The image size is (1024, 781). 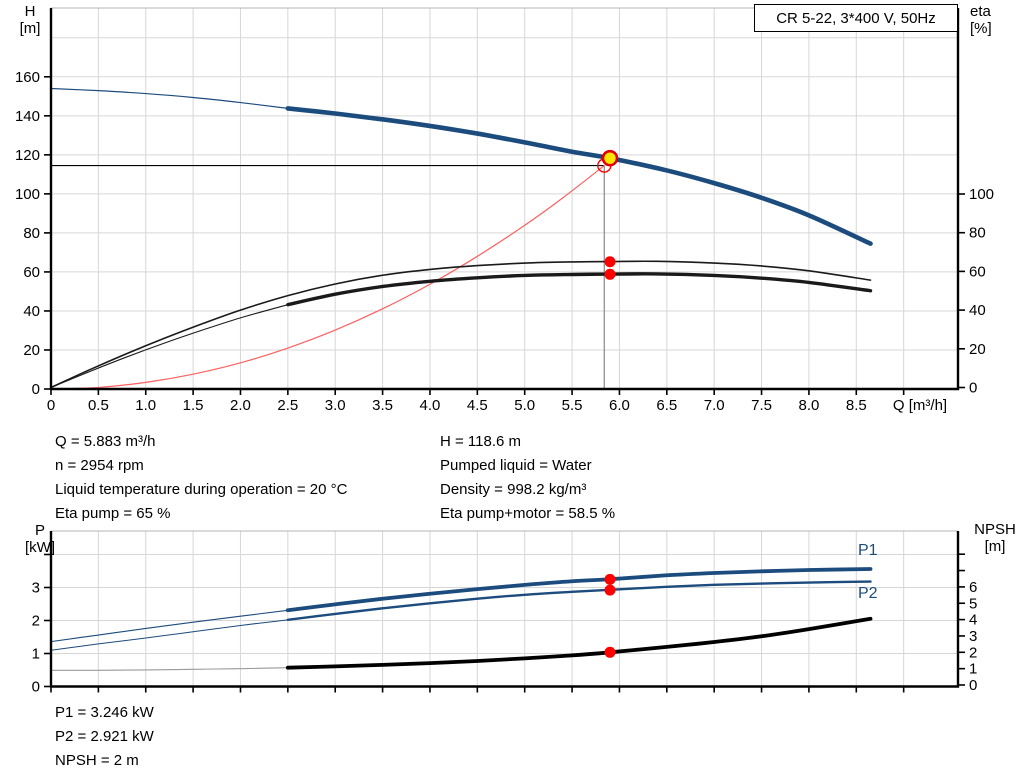 What do you see at coordinates (528, 513) in the screenshot?
I see `info-line: Eta pump+motor = 58.5 %` at bounding box center [528, 513].